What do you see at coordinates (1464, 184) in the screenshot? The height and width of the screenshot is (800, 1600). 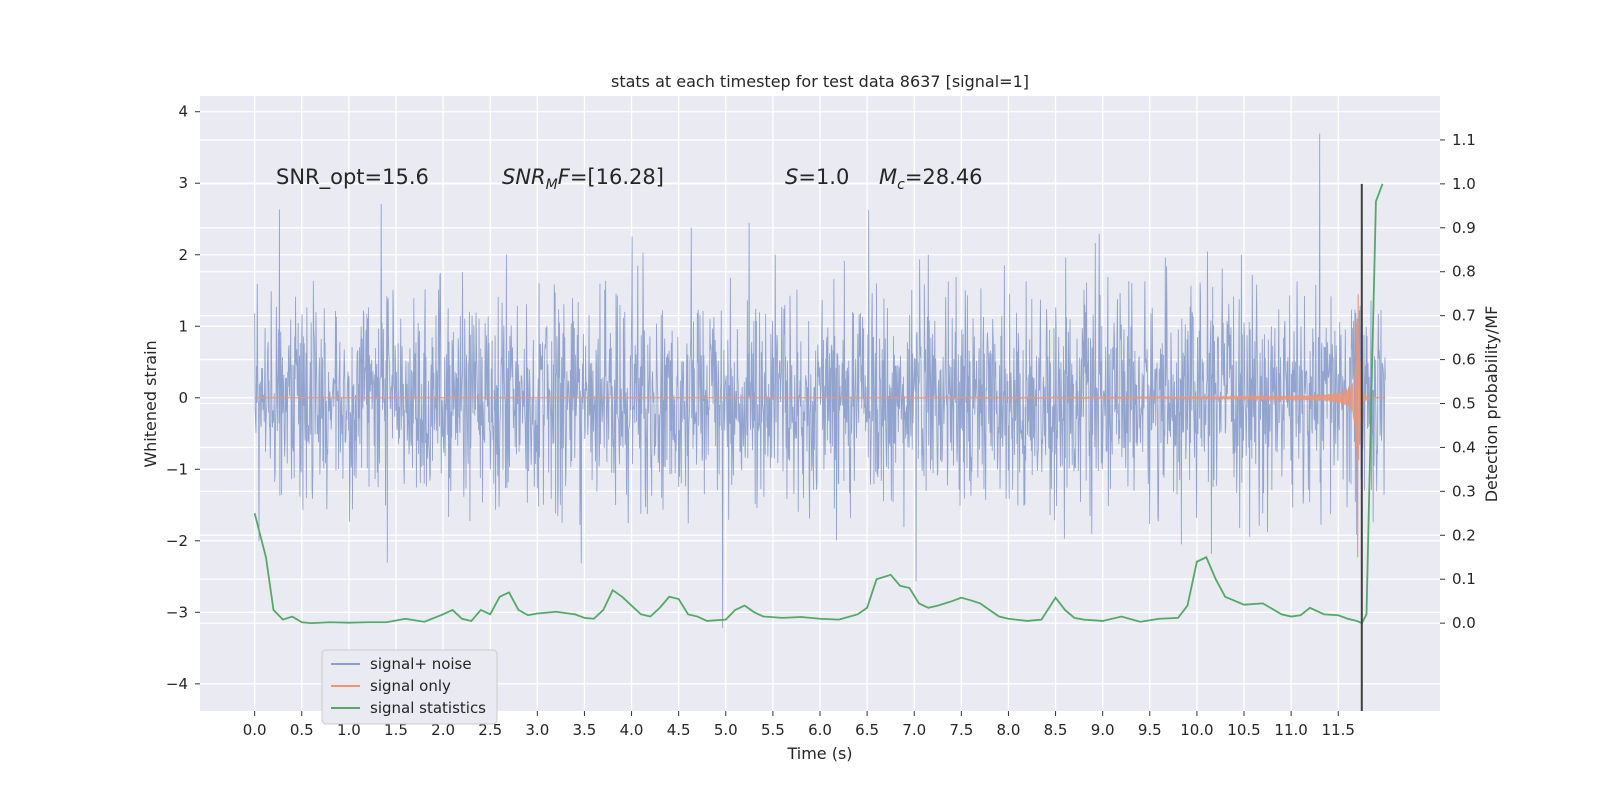 I see `y2-tick-label: 1.0` at bounding box center [1464, 184].